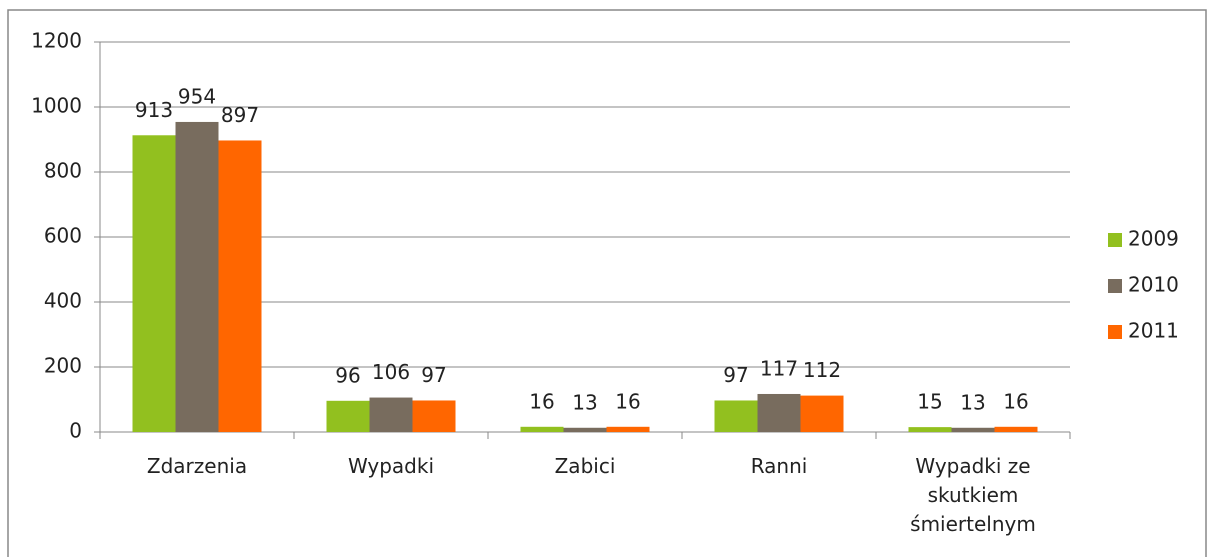 Image resolution: width=1212 pixels, height=557 pixels. I want to click on y-tick-label: 1200, so click(56, 41).